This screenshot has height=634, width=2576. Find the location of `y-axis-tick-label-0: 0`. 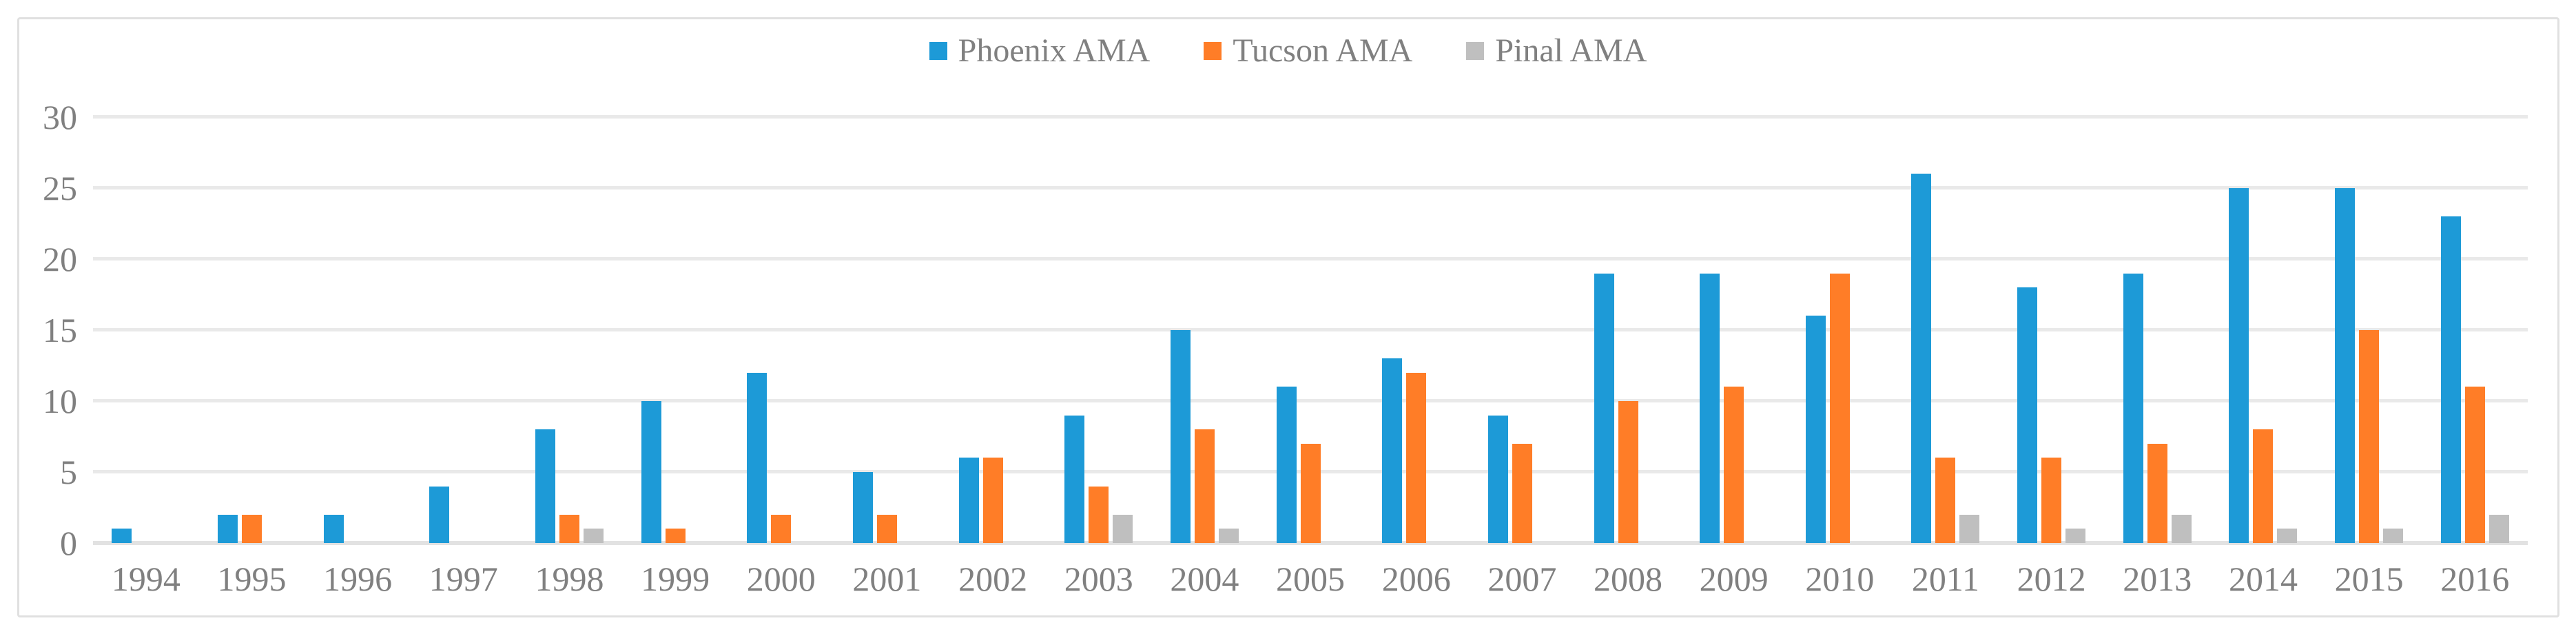

y-axis-tick-label-0: 0 is located at coordinates (68, 543).